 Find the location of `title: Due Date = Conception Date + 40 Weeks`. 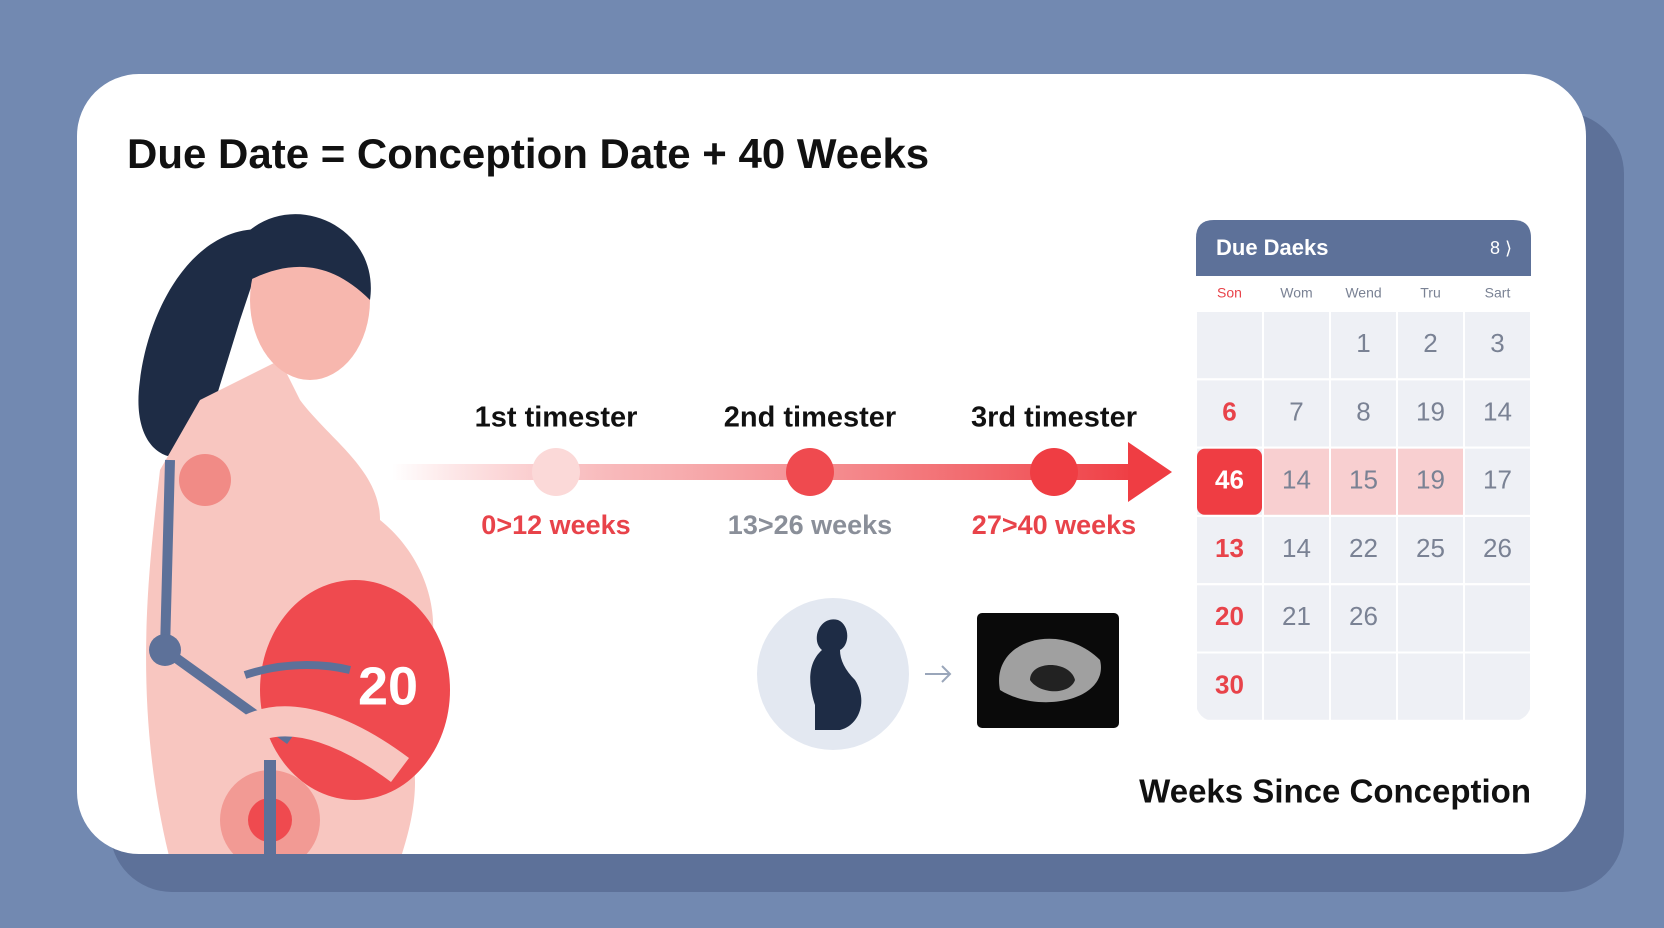

title: Due Date = Conception Date + 40 Weeks is located at coordinates (528, 153).